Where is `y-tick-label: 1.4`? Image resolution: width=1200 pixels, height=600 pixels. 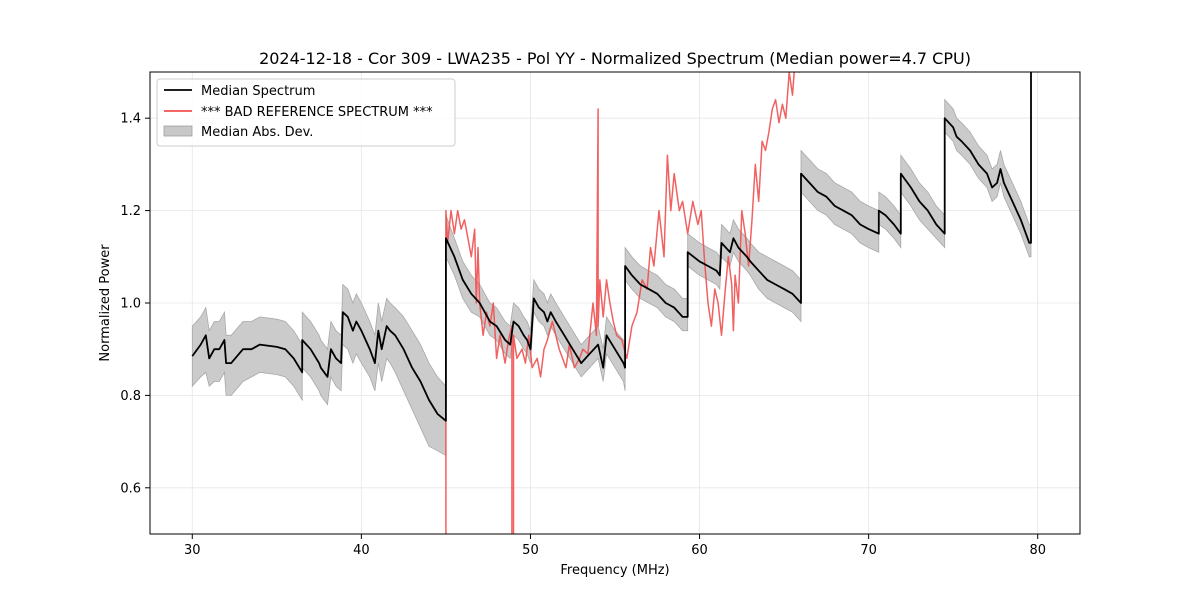 y-tick-label: 1.4 is located at coordinates (130, 119).